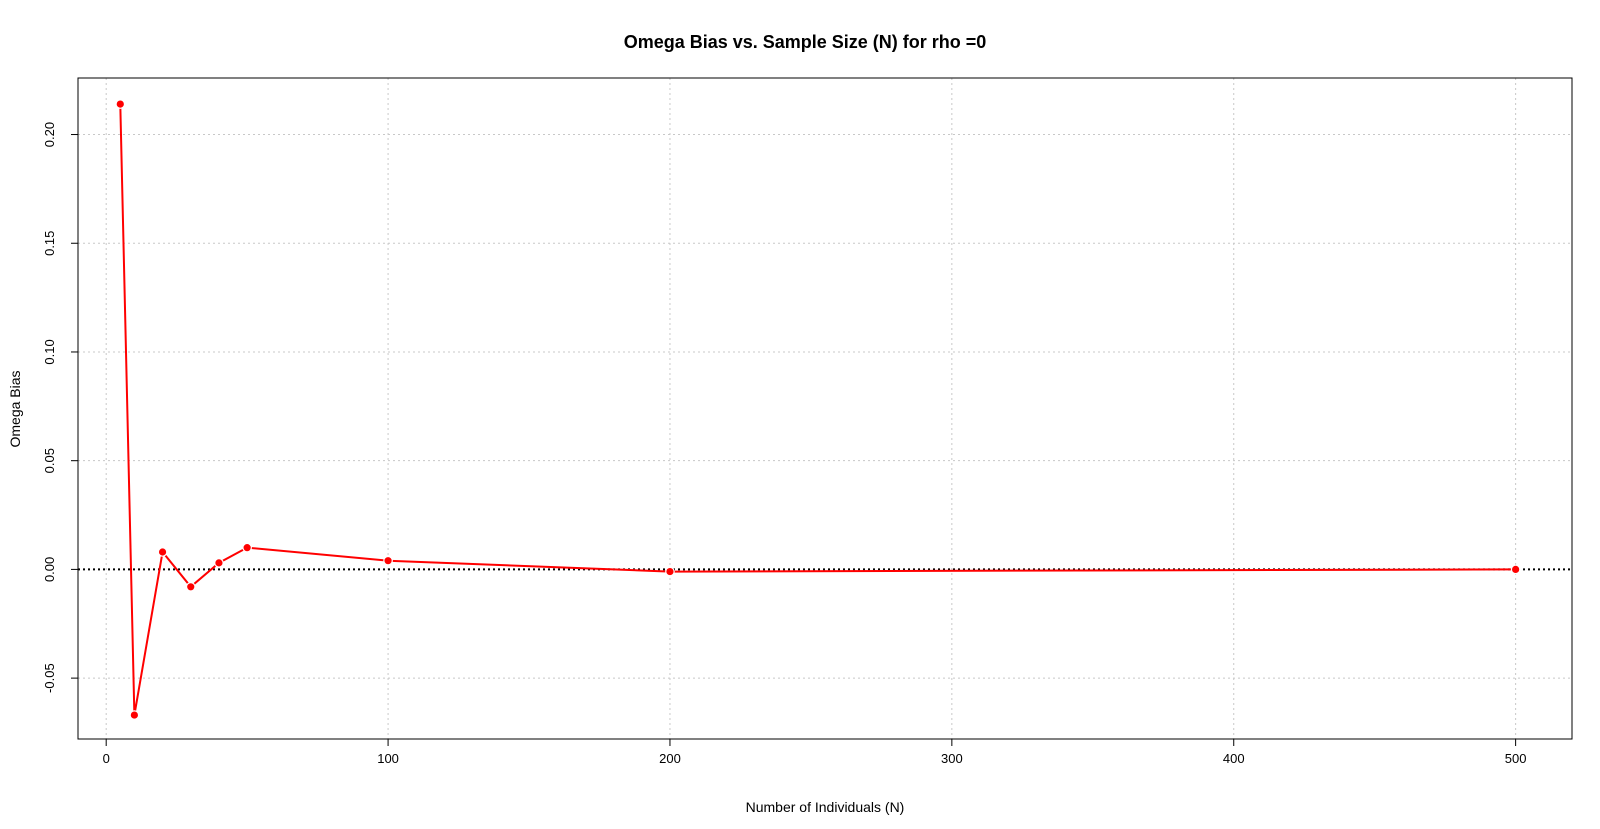 The height and width of the screenshot is (829, 1600). Describe the element at coordinates (388, 758) in the screenshot. I see `x-tick-label: 100` at that location.